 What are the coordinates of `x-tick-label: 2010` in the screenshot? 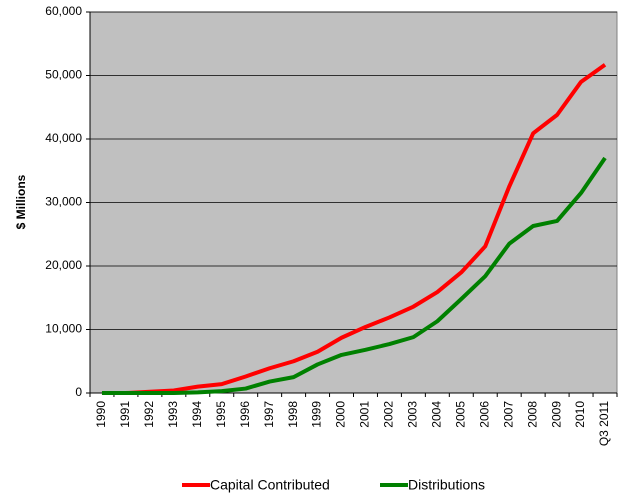 It's located at (580, 414).